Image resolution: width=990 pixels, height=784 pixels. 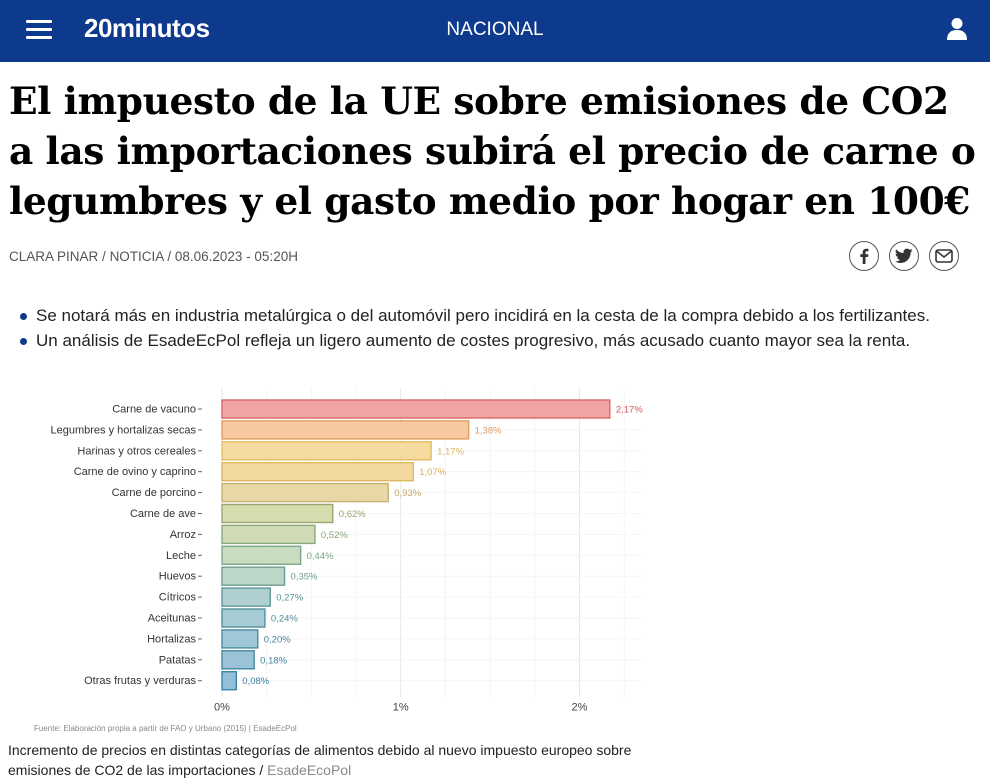 What do you see at coordinates (222, 708) in the screenshot?
I see `x-tick-label: 0%` at bounding box center [222, 708].